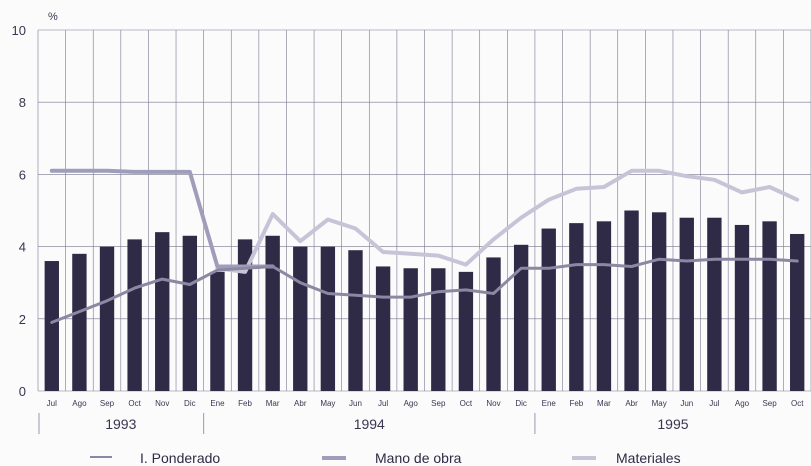 The width and height of the screenshot is (811, 466). I want to click on y-tick-label: 2, so click(22, 319).